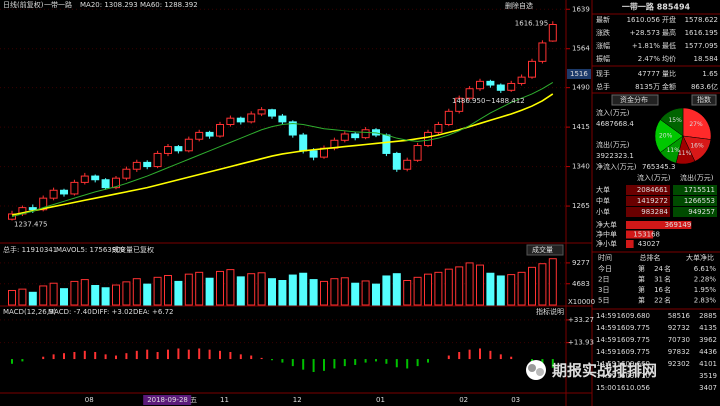  Describe the element at coordinates (606, 224) in the screenshot. I see `net-row-label: 净大单` at that location.